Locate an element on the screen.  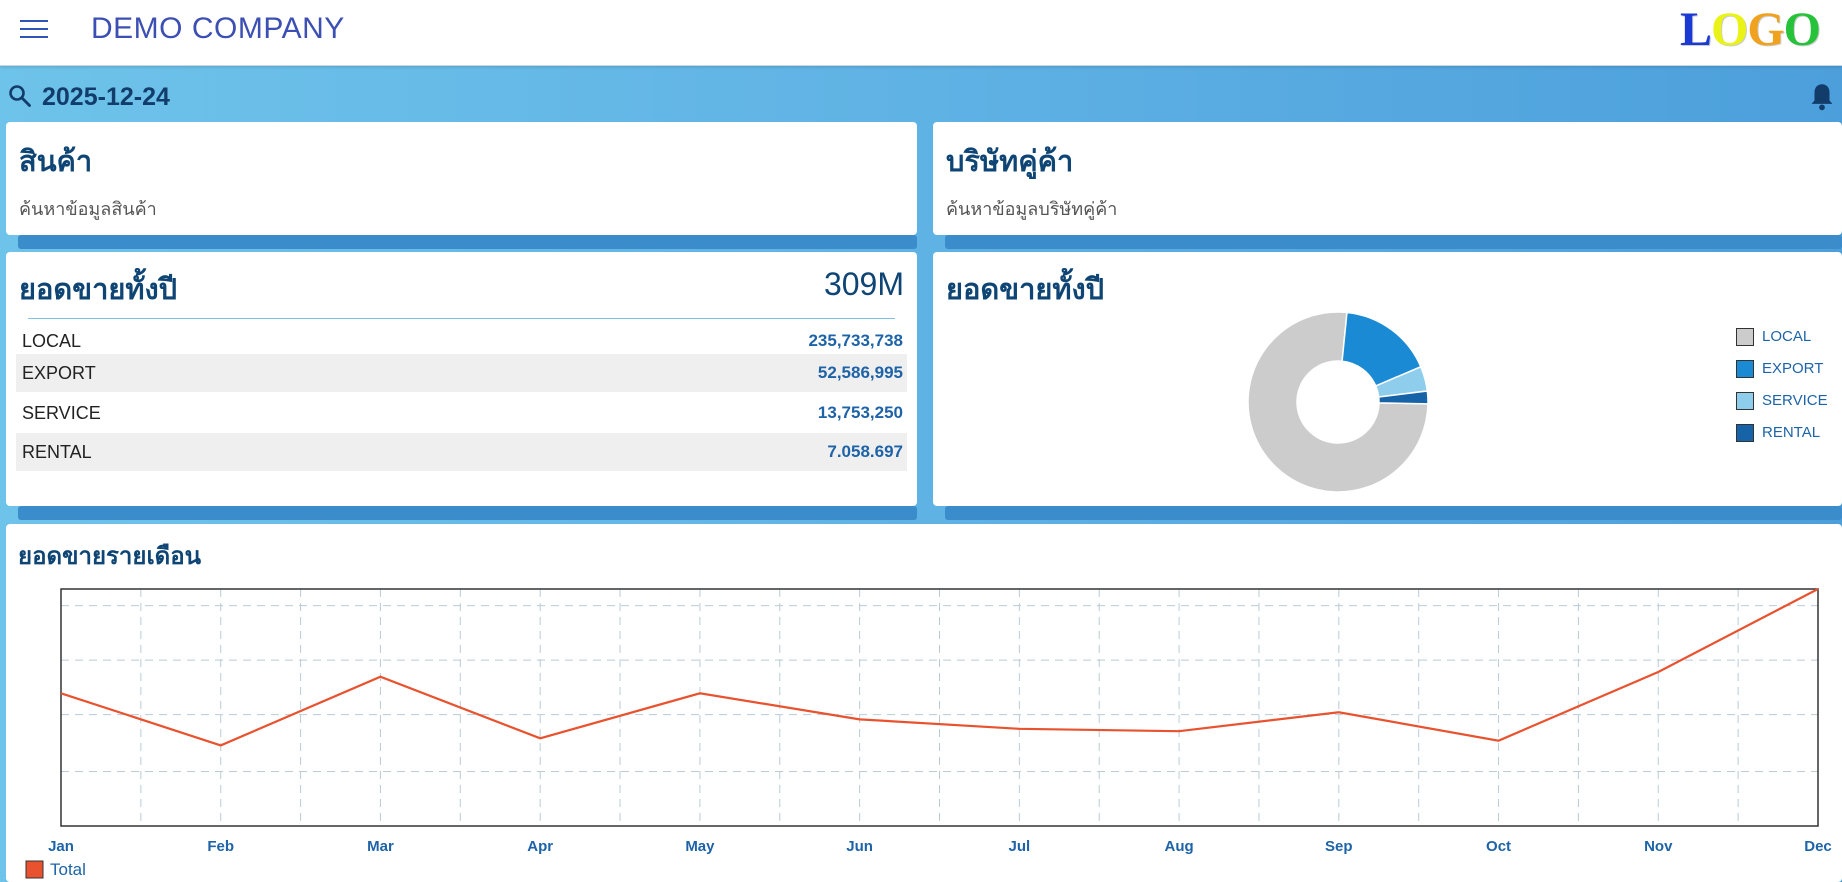
menu-icon is located at coordinates (34, 31).